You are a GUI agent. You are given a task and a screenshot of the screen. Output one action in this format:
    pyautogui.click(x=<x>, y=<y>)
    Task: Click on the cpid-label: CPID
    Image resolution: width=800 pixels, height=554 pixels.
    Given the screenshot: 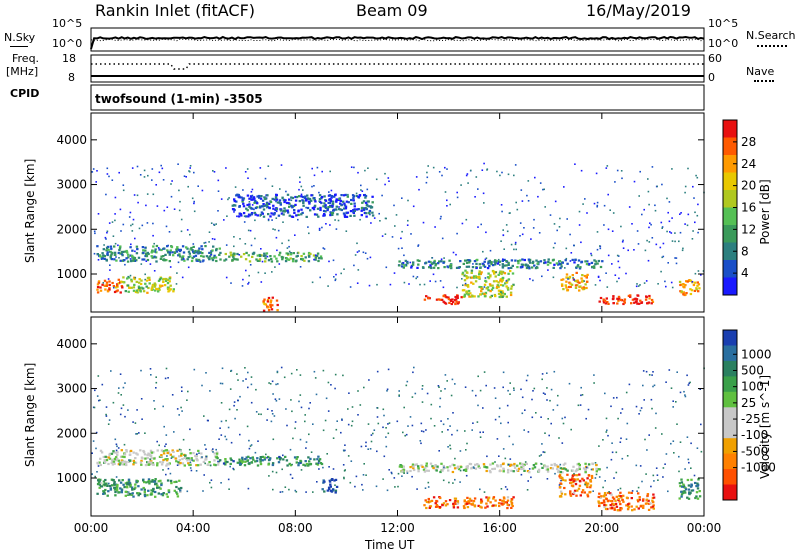 What is the action you would take?
    pyautogui.click(x=25, y=93)
    